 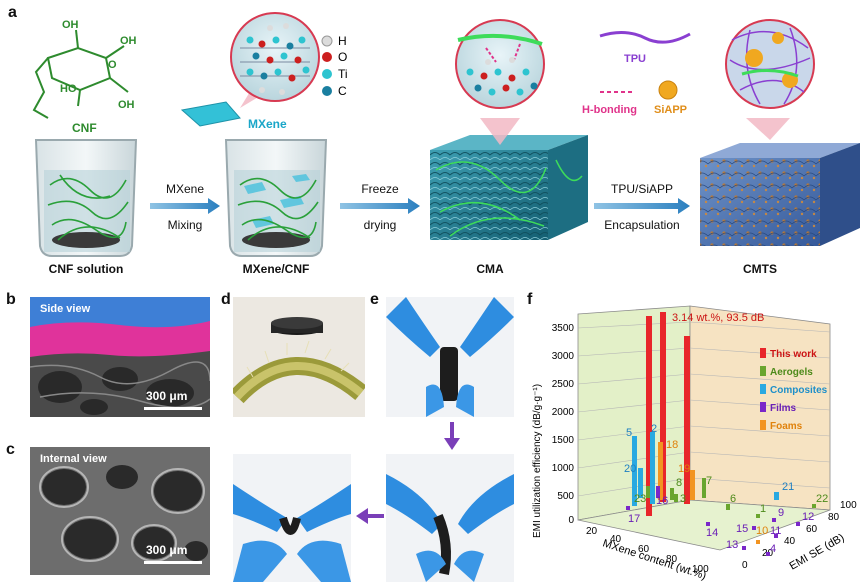 I want to click on step-1-bottom-label: Mixing, so click(x=185, y=225).